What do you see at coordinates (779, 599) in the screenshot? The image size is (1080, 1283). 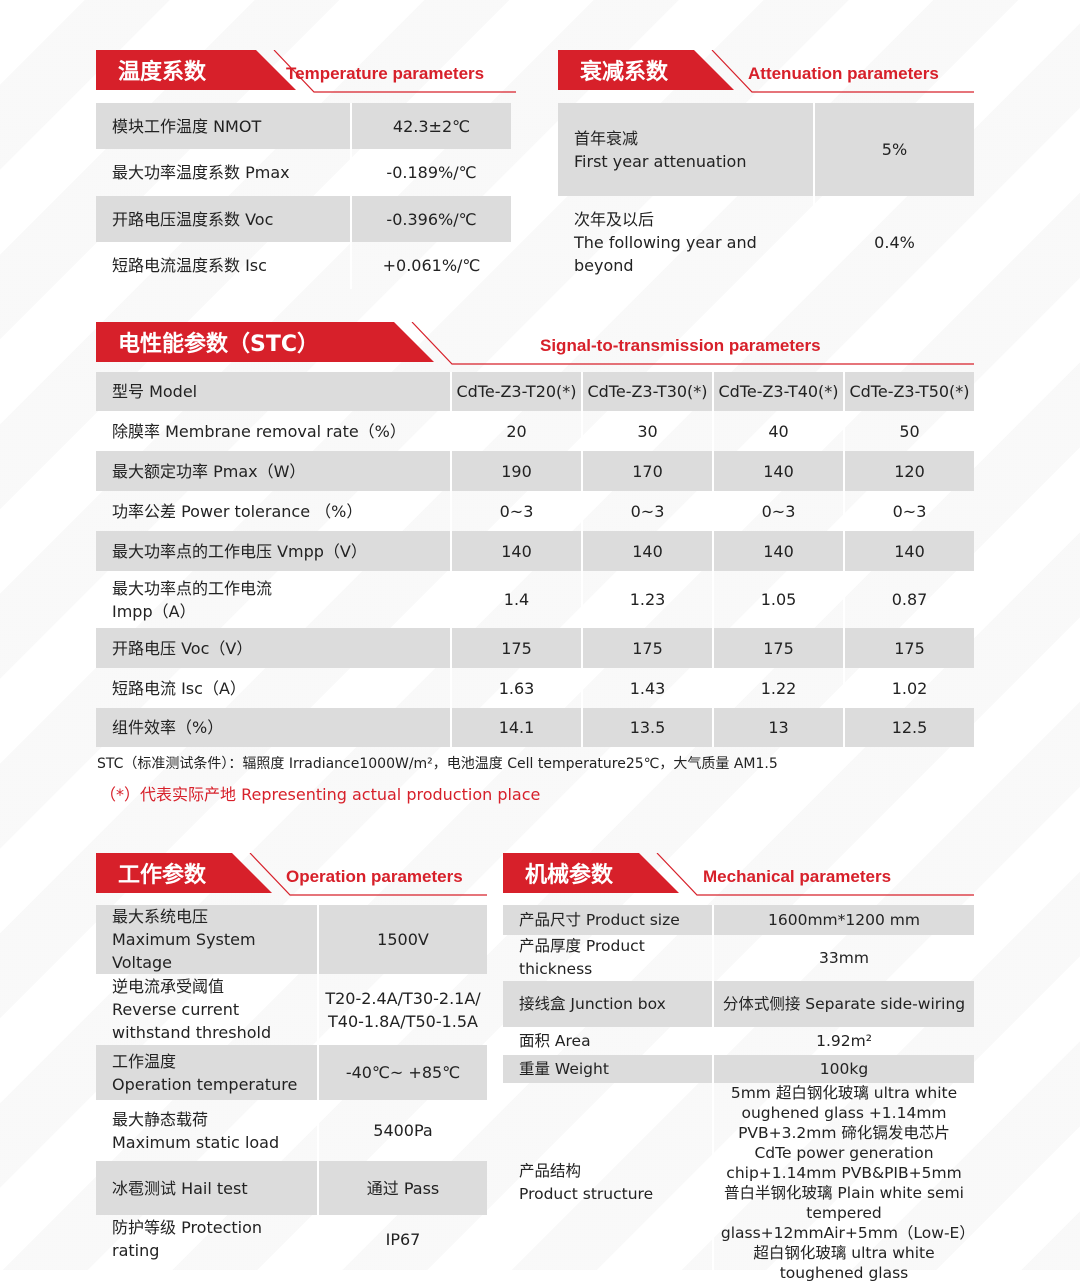 I see `param-value: 1.05` at bounding box center [779, 599].